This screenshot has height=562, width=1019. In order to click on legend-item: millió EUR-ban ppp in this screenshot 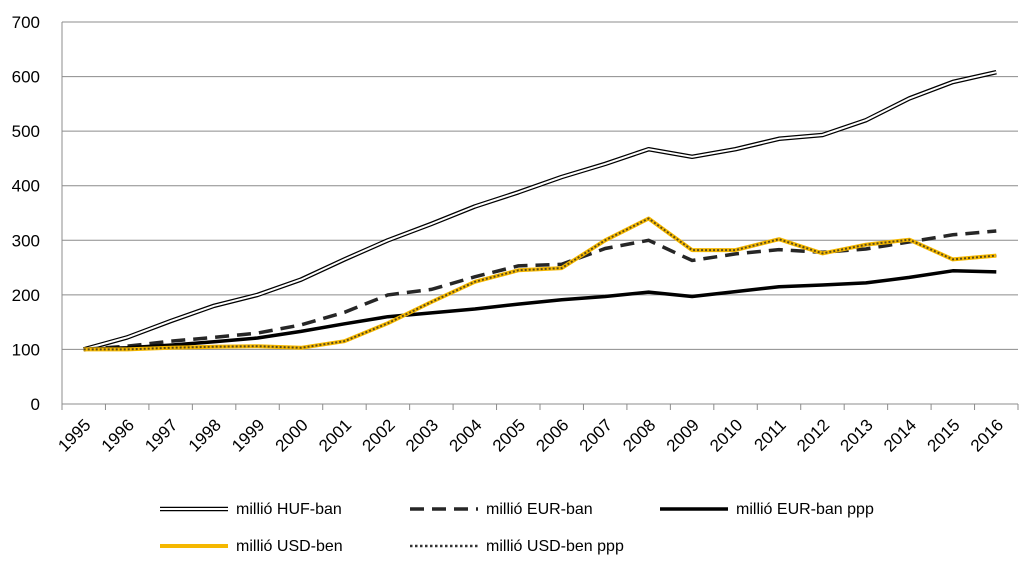, I will do `click(767, 509)`.